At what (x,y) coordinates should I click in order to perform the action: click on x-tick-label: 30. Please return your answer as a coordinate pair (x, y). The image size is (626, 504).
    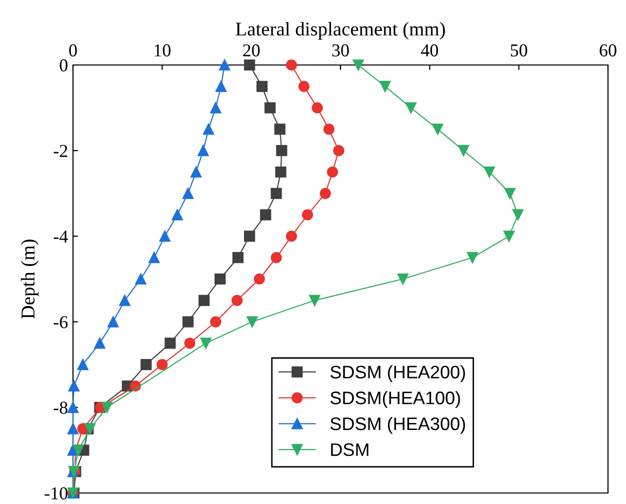
    Looking at the image, I should click on (340, 50).